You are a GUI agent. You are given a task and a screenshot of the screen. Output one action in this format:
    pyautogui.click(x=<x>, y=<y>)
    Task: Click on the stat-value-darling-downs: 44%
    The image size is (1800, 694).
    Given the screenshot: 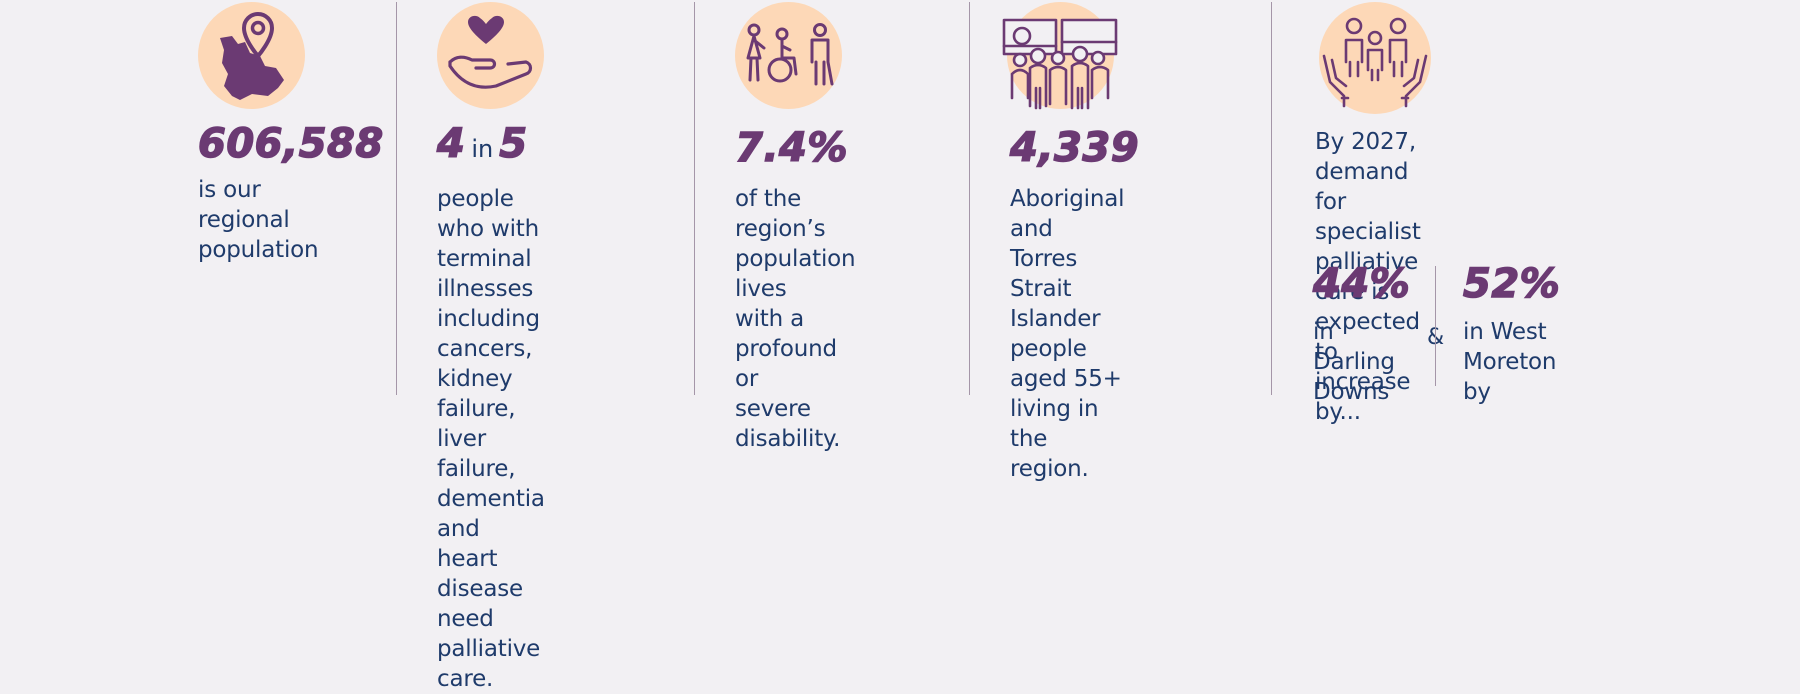 What is the action you would take?
    pyautogui.click(x=1361, y=284)
    